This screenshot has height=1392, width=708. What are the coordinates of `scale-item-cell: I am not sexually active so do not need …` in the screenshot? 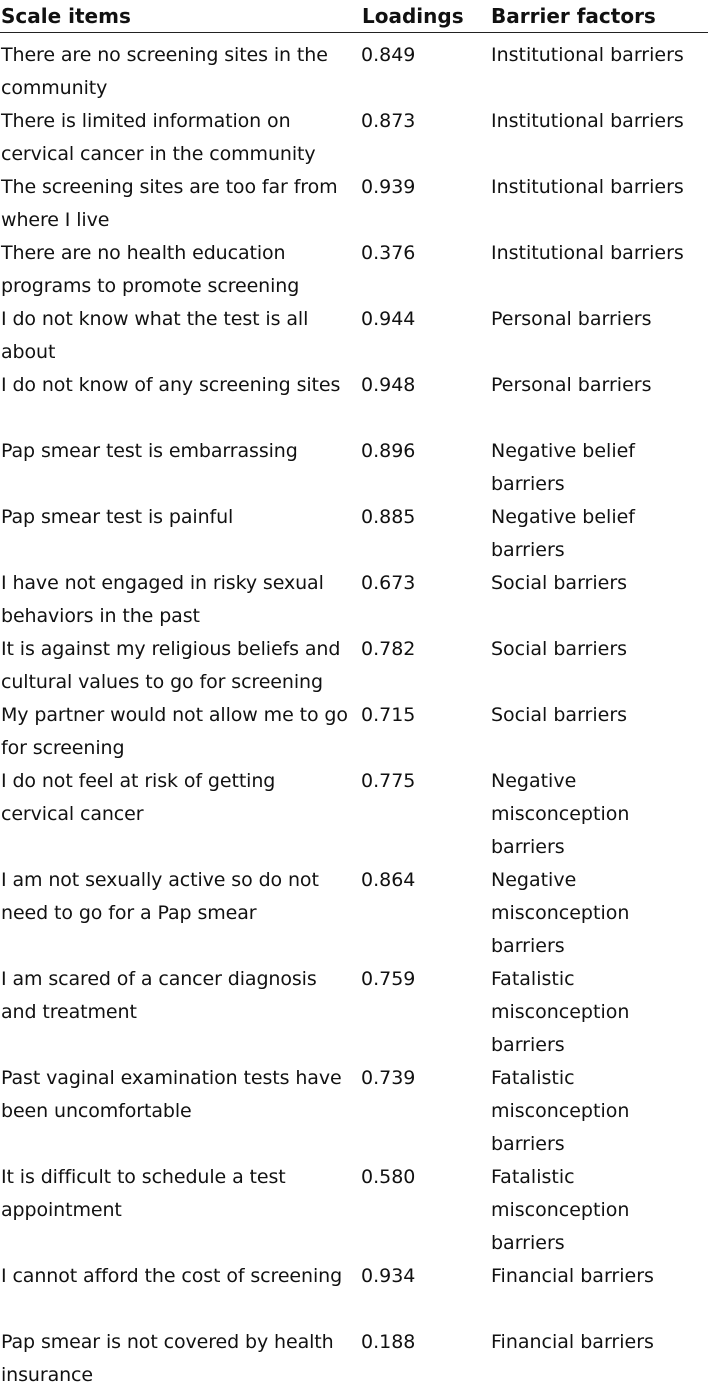 It's located at (180, 913).